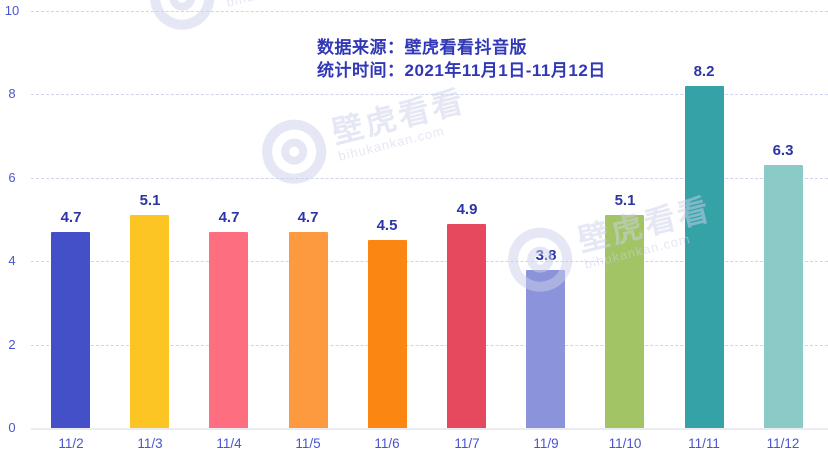 The image size is (828, 451). I want to click on x-axis-tick-label: 11/4, so click(229, 443).